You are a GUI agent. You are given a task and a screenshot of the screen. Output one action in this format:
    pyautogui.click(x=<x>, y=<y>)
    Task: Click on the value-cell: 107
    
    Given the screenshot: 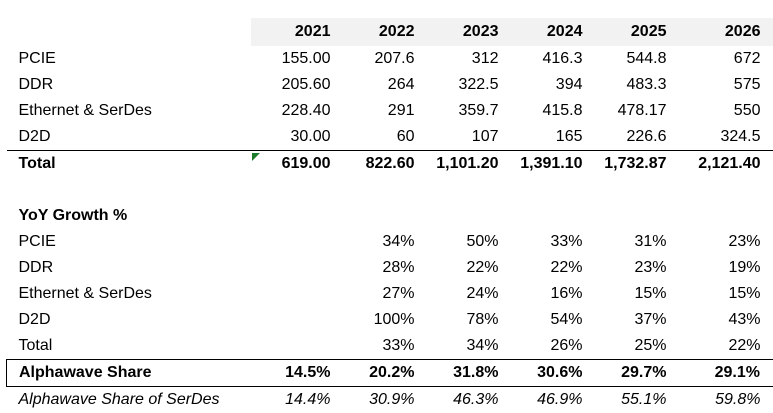 What is the action you would take?
    pyautogui.click(x=485, y=136)
    